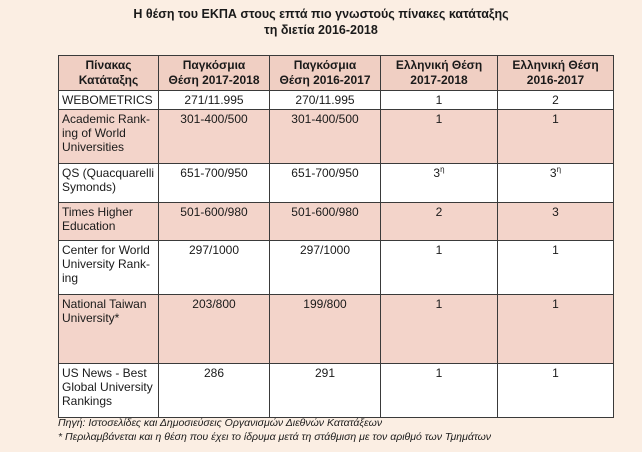 The image size is (642, 452). What do you see at coordinates (108, 221) in the screenshot?
I see `ranking-name: Times Higher Education` at bounding box center [108, 221].